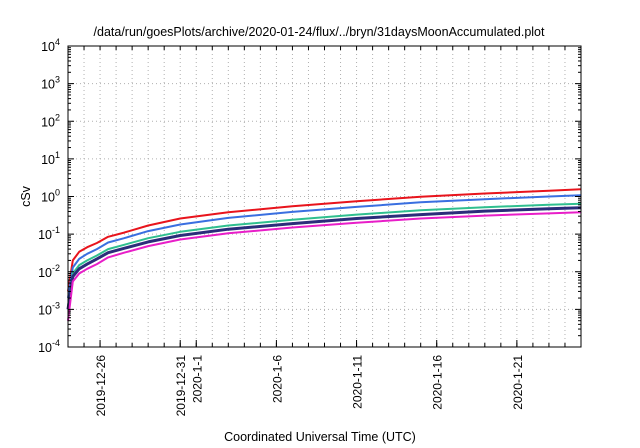  Describe the element at coordinates (49, 233) in the screenshot. I see `y-tick-label: 10⁻¹` at that location.